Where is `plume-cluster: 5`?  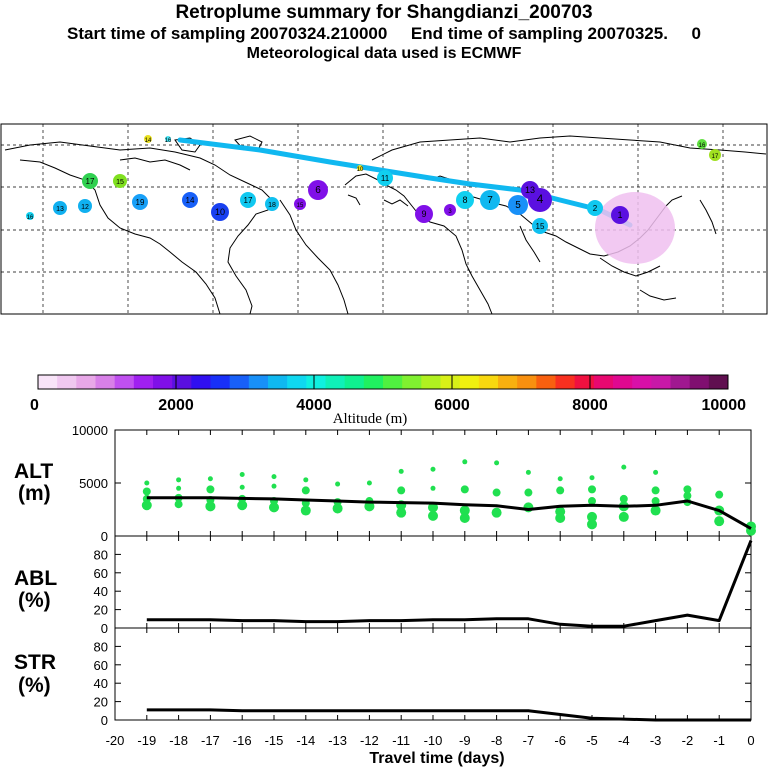 plume-cluster: 5 is located at coordinates (518, 205).